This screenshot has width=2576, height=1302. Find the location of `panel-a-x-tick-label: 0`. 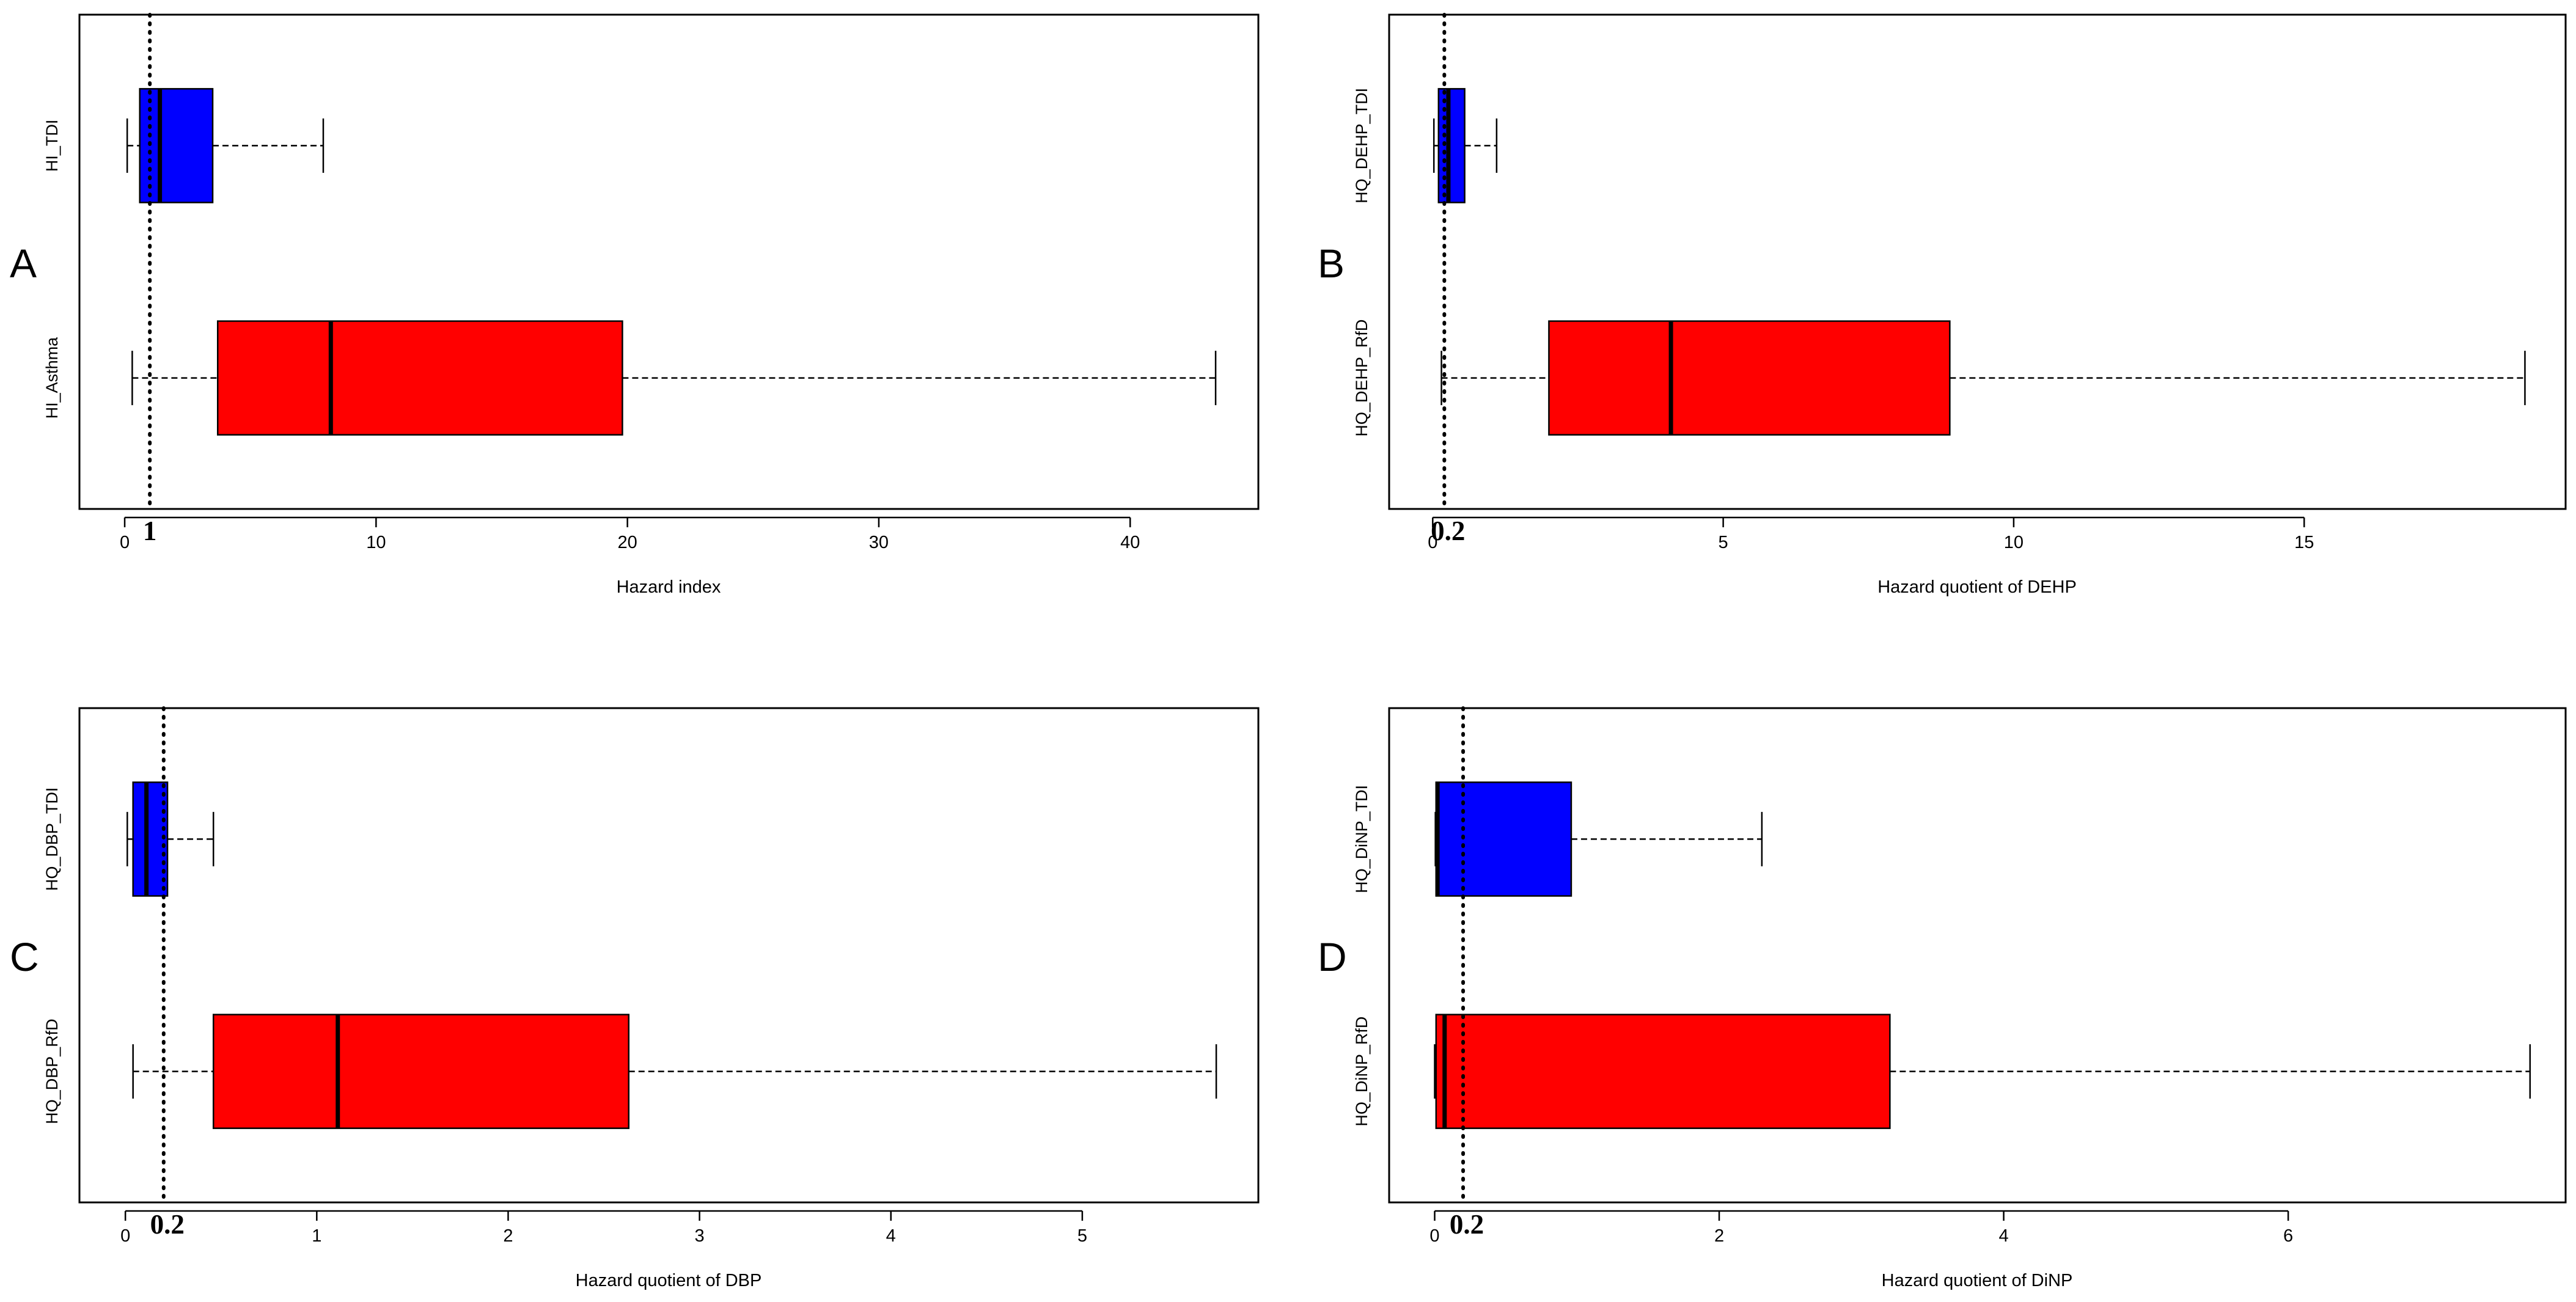

panel-a-x-tick-label: 0 is located at coordinates (125, 543).